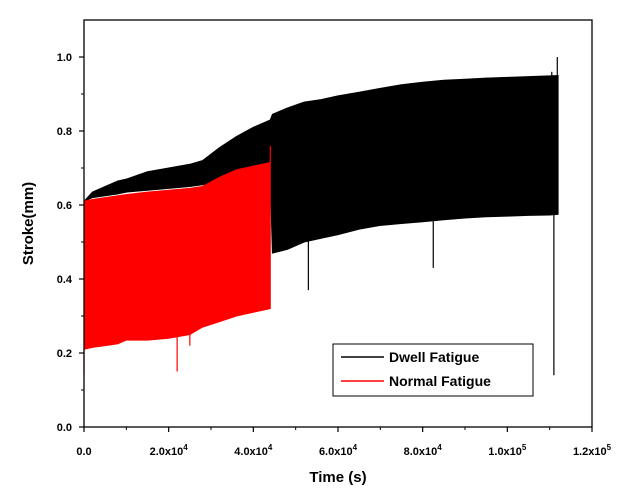 This screenshot has width=631, height=498. Describe the element at coordinates (440, 381) in the screenshot. I see `legend-label-normal-fatigue: Normal Fatigue` at that location.